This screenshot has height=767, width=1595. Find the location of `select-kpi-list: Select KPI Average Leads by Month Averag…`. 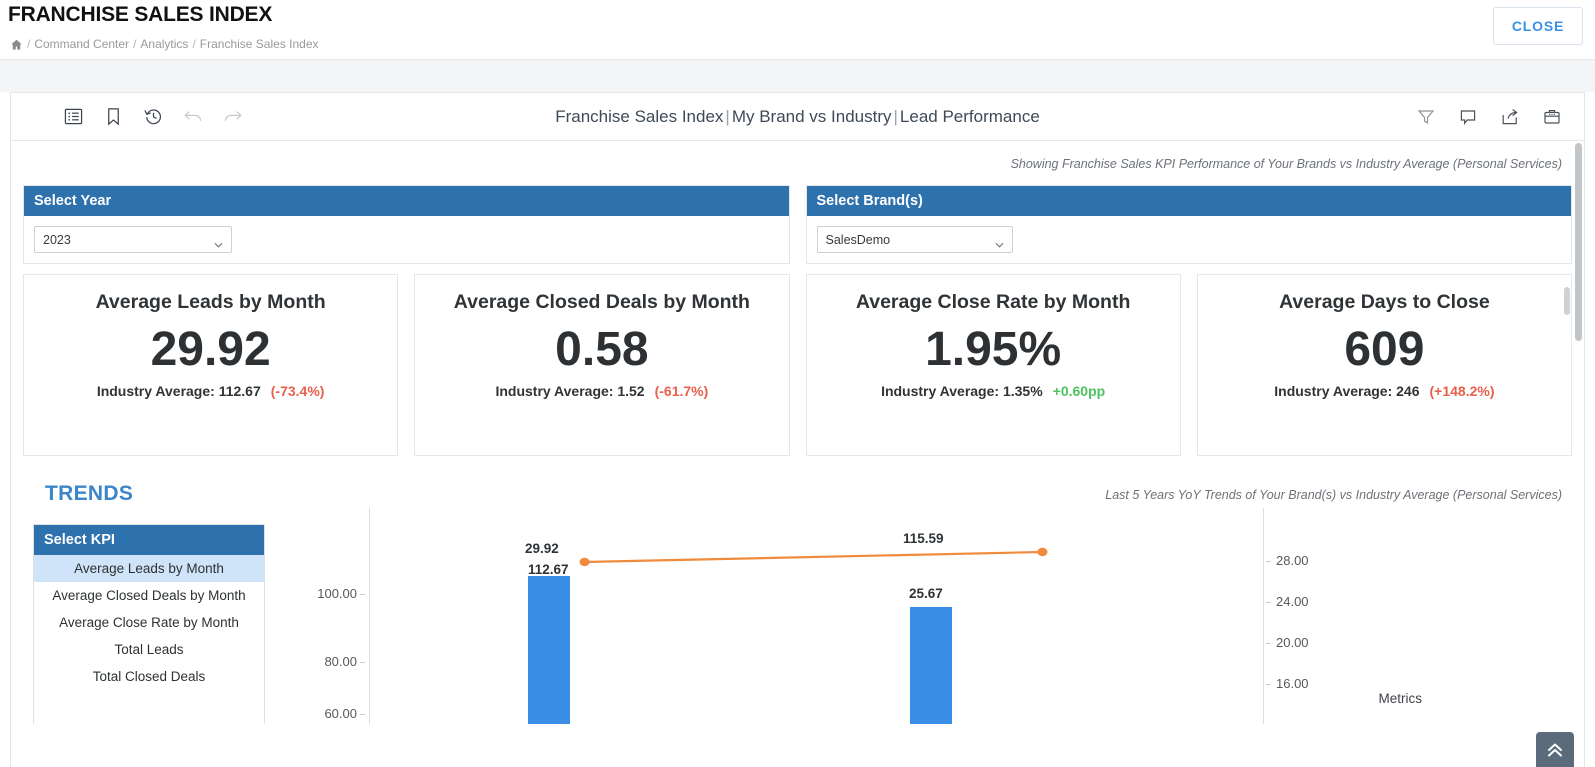

select-kpi-list: Select KPI Average Leads by Month Averag… is located at coordinates (149, 624).